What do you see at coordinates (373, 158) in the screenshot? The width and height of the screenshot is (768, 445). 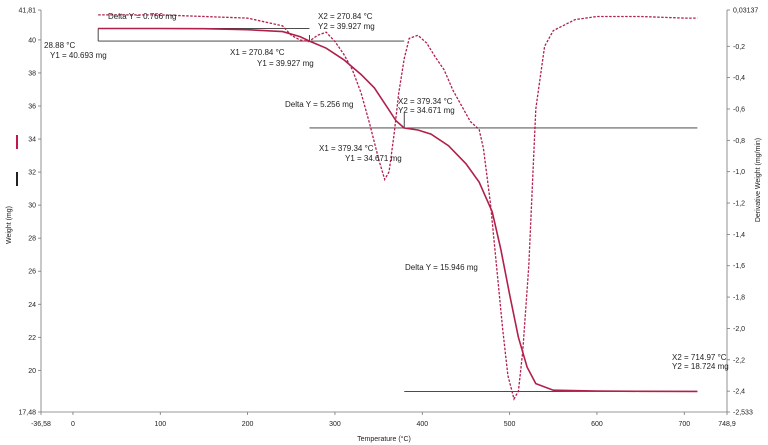 I see `annotation-label: Y1 = 34.671 mg` at bounding box center [373, 158].